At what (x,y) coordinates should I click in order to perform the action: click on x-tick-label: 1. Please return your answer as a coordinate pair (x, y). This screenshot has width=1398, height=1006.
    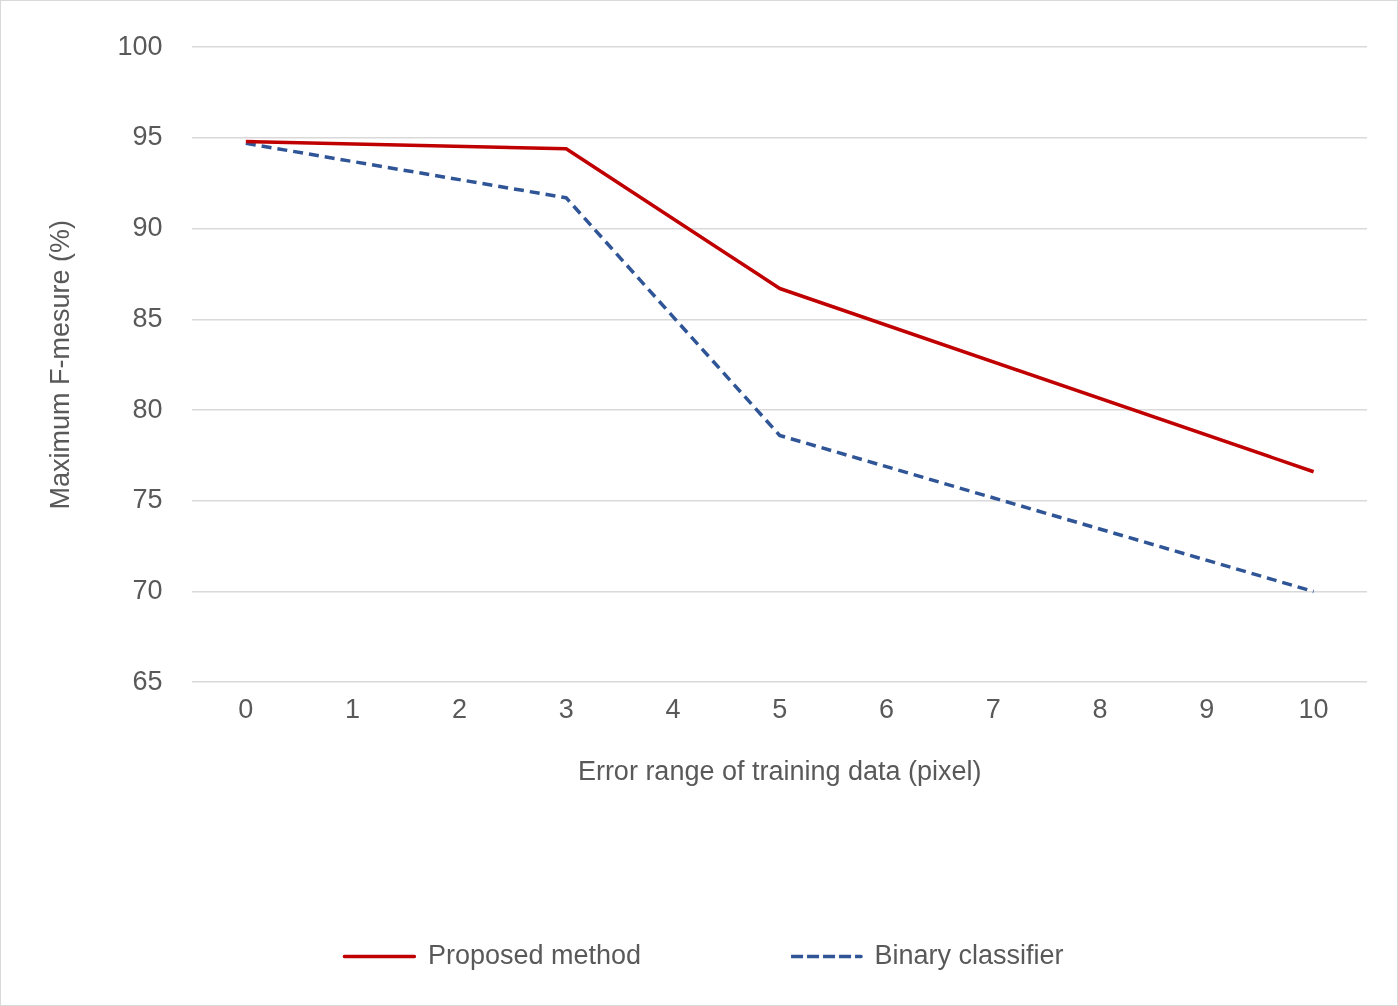
    Looking at the image, I should click on (353, 708).